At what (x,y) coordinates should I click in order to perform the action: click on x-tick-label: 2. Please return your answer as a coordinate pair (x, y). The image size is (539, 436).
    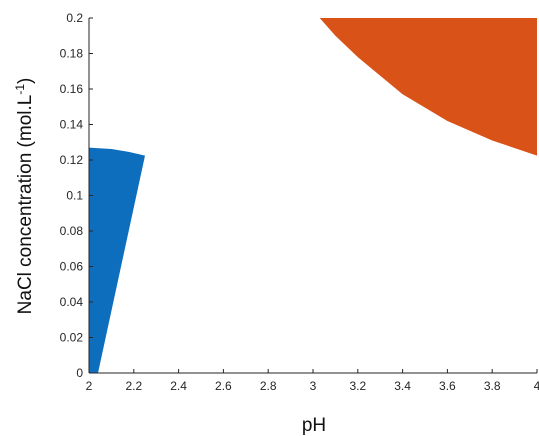
    Looking at the image, I should click on (89, 386).